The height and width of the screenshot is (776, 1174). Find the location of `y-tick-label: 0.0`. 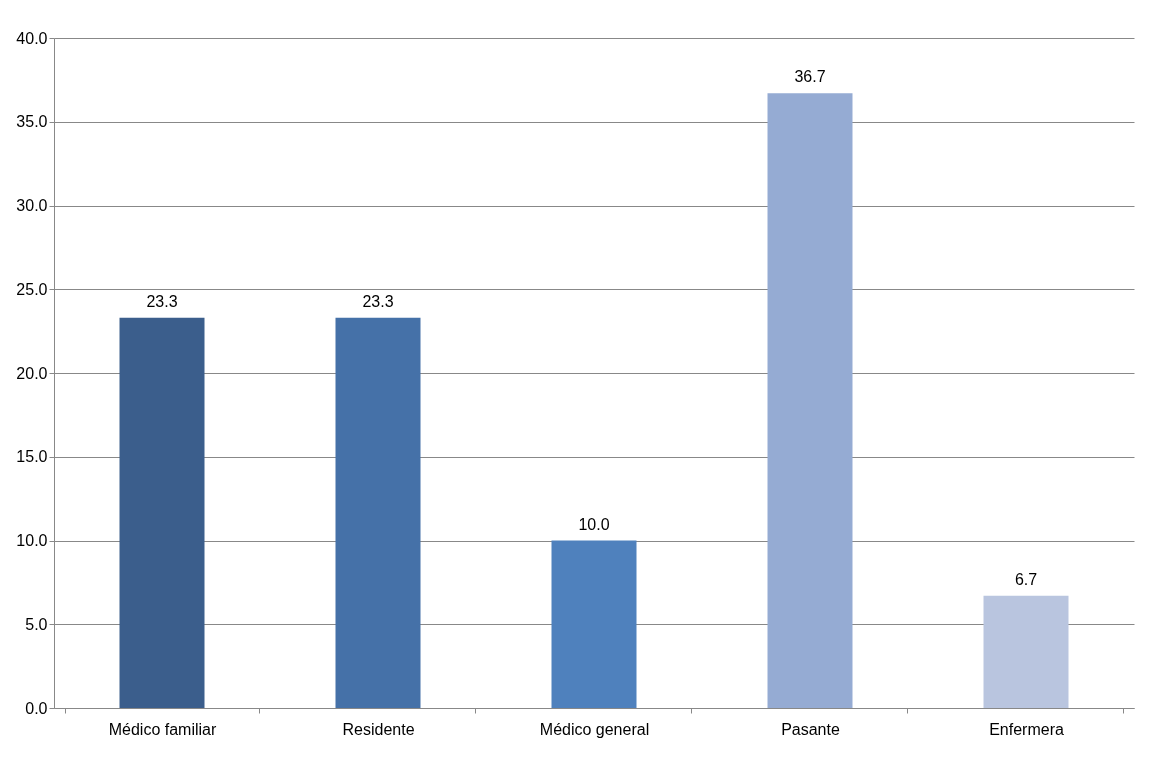

y-tick-label: 0.0 is located at coordinates (36, 708).